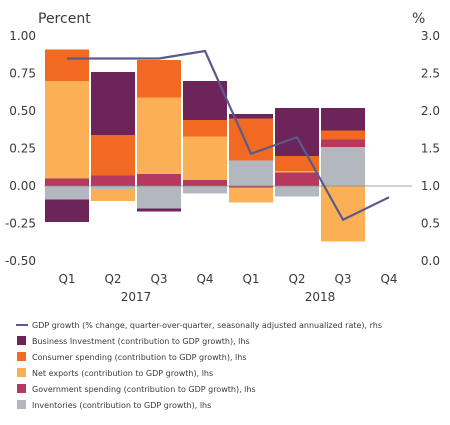 Image resolution: width=450 pixels, height=425 pixels. Describe the element at coordinates (227, 288) in the screenshot. I see `x-axis-labels: Q1 Q2 Q3 Q4 Q1 Q2 Q3 Q4 2017 2018` at that location.